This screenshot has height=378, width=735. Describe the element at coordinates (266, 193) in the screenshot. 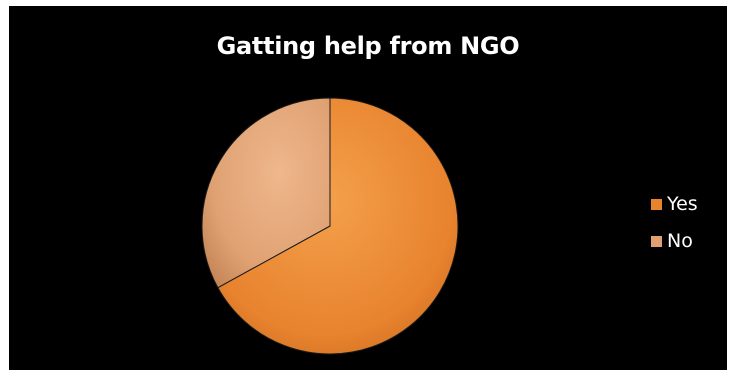

I see `pie-slice-no` at that location.